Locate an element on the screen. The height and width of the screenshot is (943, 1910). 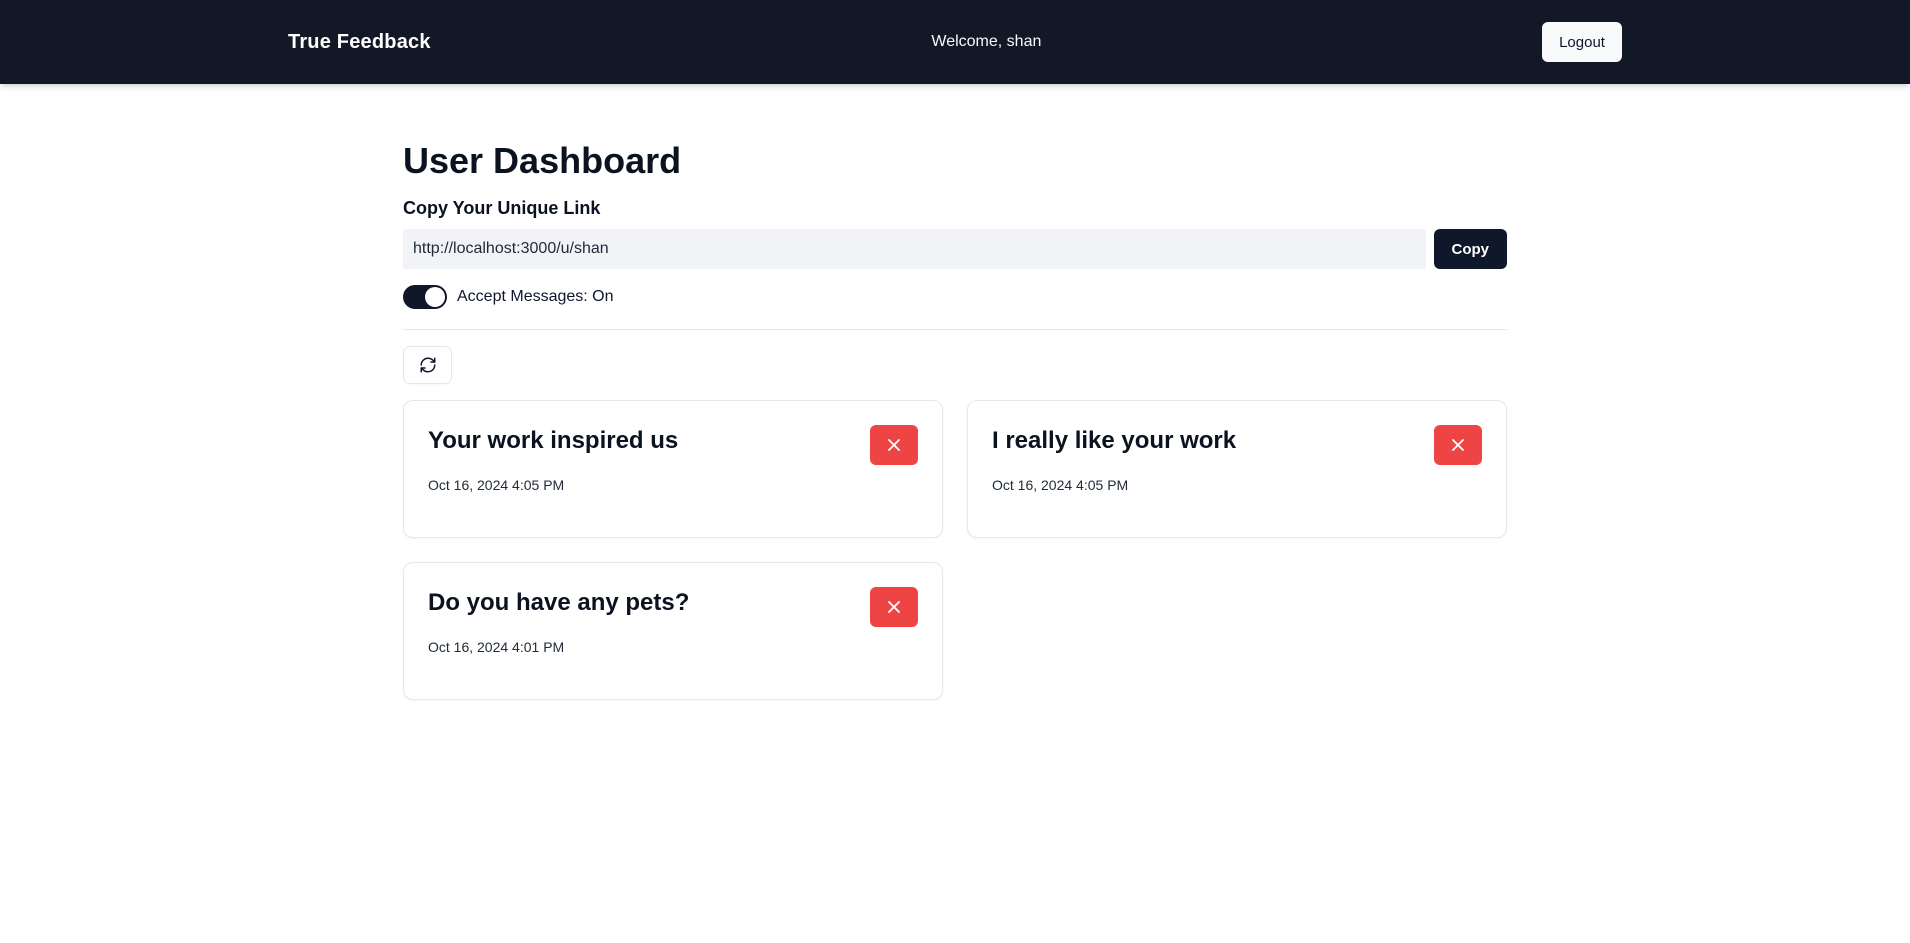
page-title: User Dashboard is located at coordinates (542, 160).